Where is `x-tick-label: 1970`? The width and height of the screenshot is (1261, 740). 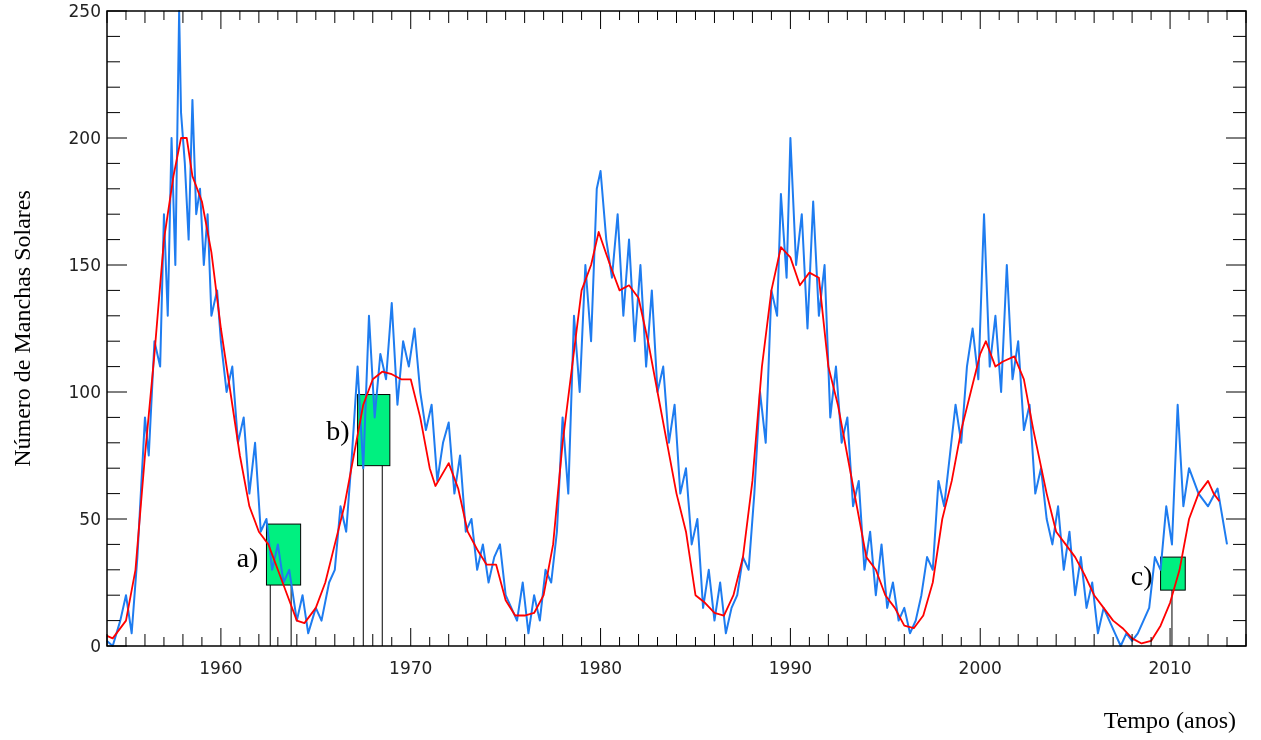
x-tick-label: 1970 is located at coordinates (411, 668).